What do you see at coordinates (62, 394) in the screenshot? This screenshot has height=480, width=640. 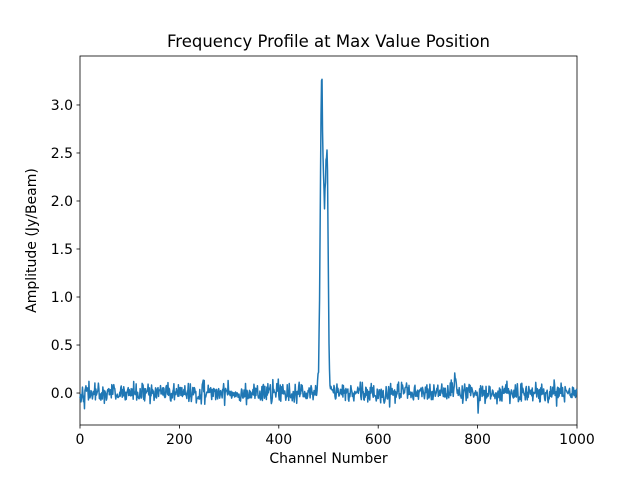 I see `y-tick-label: 0.0` at bounding box center [62, 394].